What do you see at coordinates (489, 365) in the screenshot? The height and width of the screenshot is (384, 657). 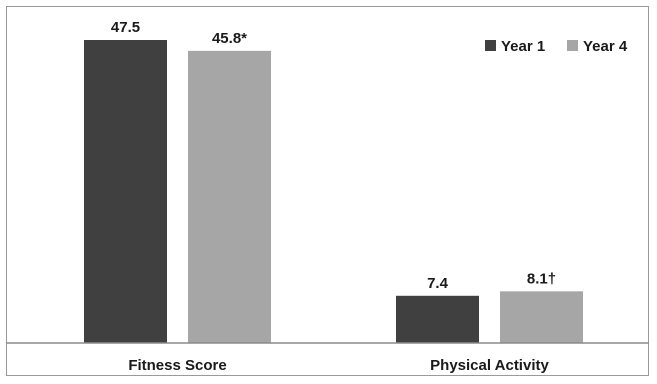 I see `x-tick-label: Physical Activity` at bounding box center [489, 365].